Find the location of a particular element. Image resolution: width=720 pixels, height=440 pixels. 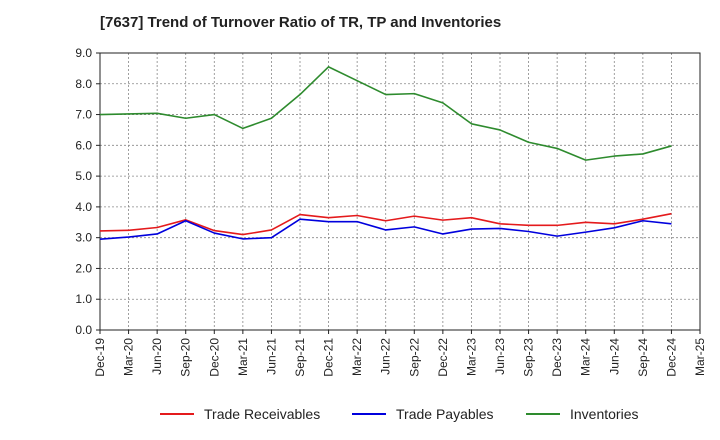

x-tick-label: Jun-24 is located at coordinates (614, 356).